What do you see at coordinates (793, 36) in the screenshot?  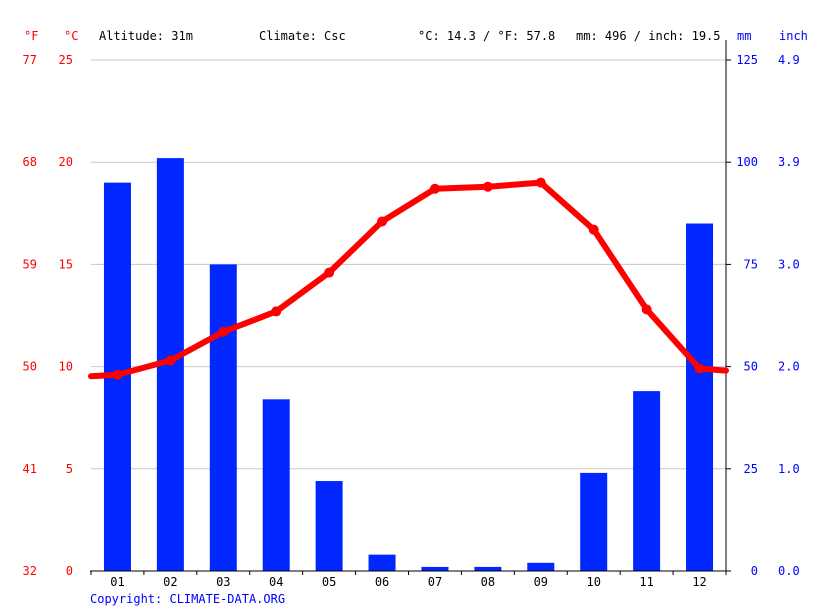 I see `inch-unit-label: inch` at bounding box center [793, 36].